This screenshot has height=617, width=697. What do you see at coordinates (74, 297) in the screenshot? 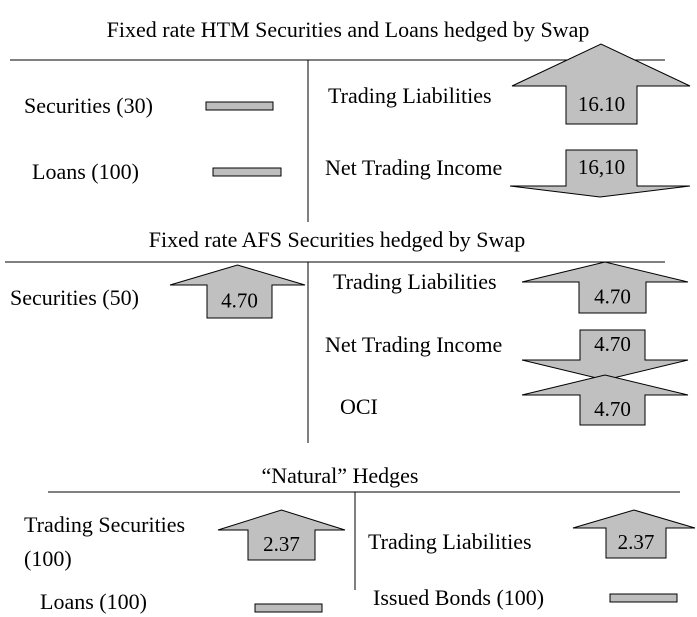
I see `item-label: Securities (50)` at bounding box center [74, 297].